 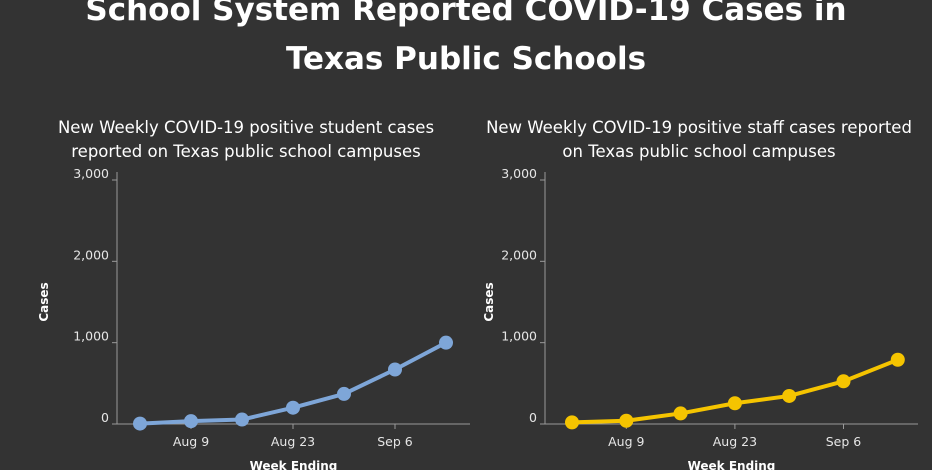 What do you see at coordinates (91, 173) in the screenshot?
I see `student-y-tick-label: 3,000` at bounding box center [91, 173].